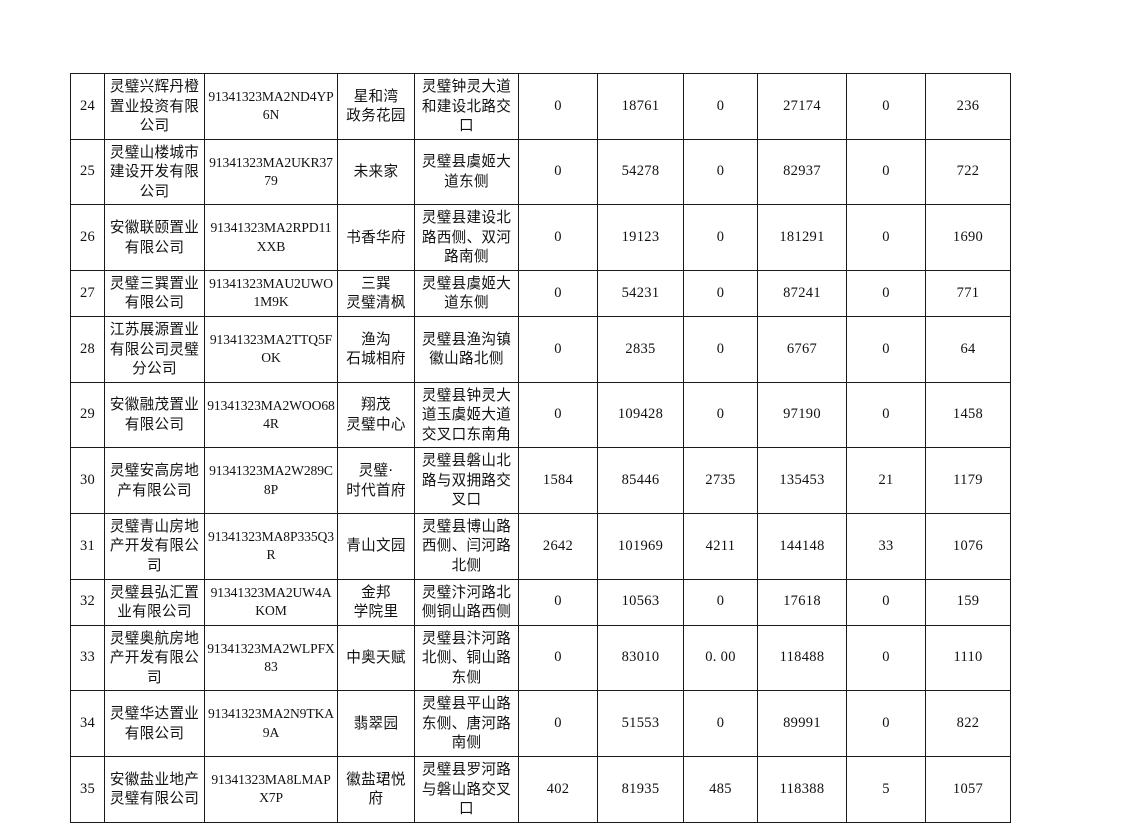 This screenshot has width=1122, height=823. I want to click on cell-value-3: 4211, so click(720, 546).